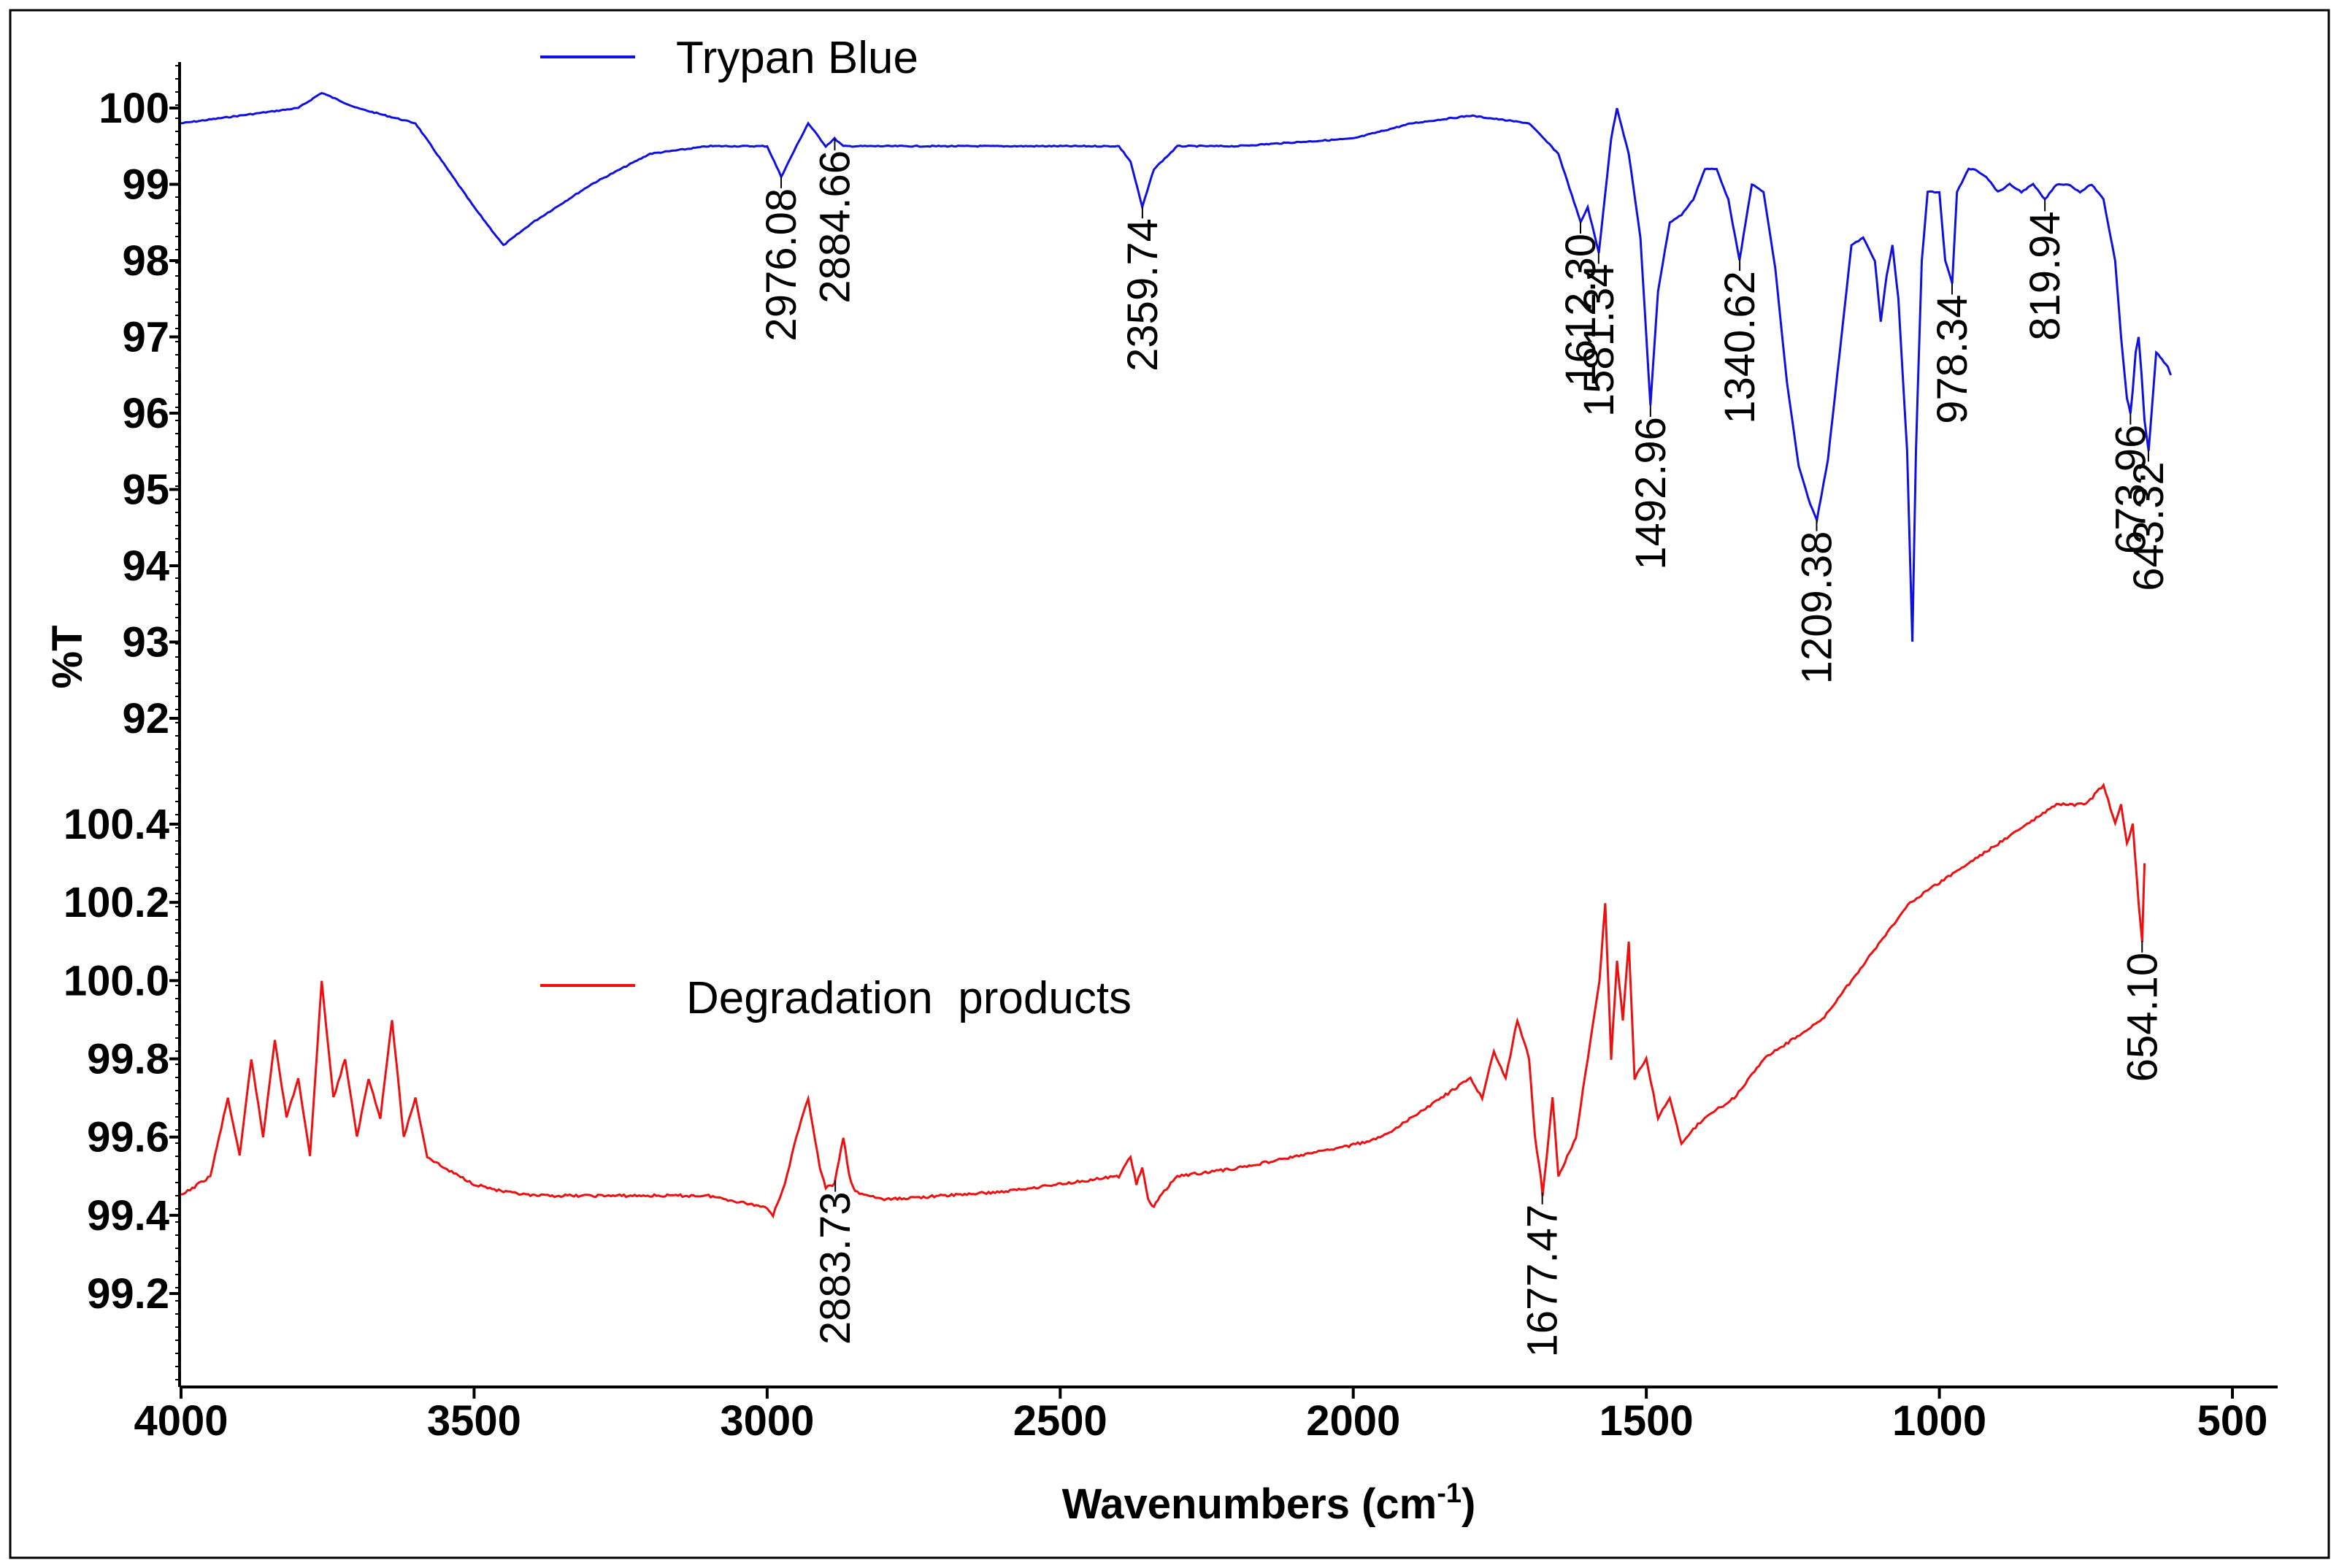  Describe the element at coordinates (116, 980) in the screenshot. I see `y-tick-label: 100.0` at that location.